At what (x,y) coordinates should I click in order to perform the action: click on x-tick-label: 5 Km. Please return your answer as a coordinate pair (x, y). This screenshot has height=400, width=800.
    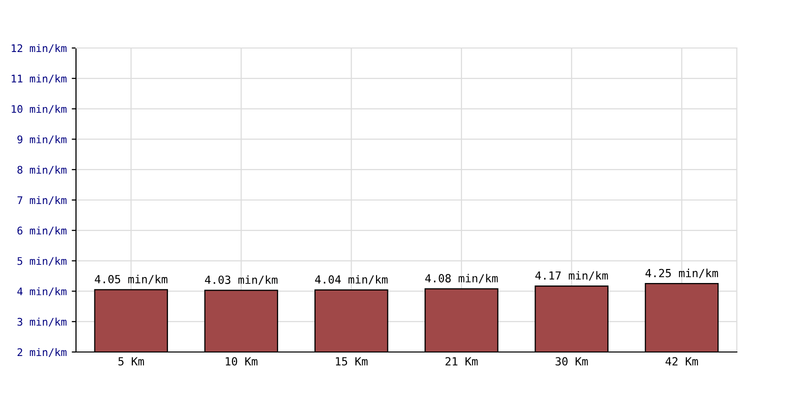
    Looking at the image, I should click on (131, 361).